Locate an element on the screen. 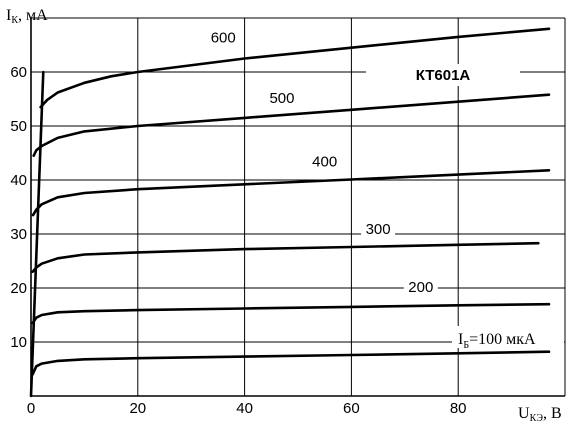 The image size is (578, 425). y-tick-label: 20 is located at coordinates (18, 288).